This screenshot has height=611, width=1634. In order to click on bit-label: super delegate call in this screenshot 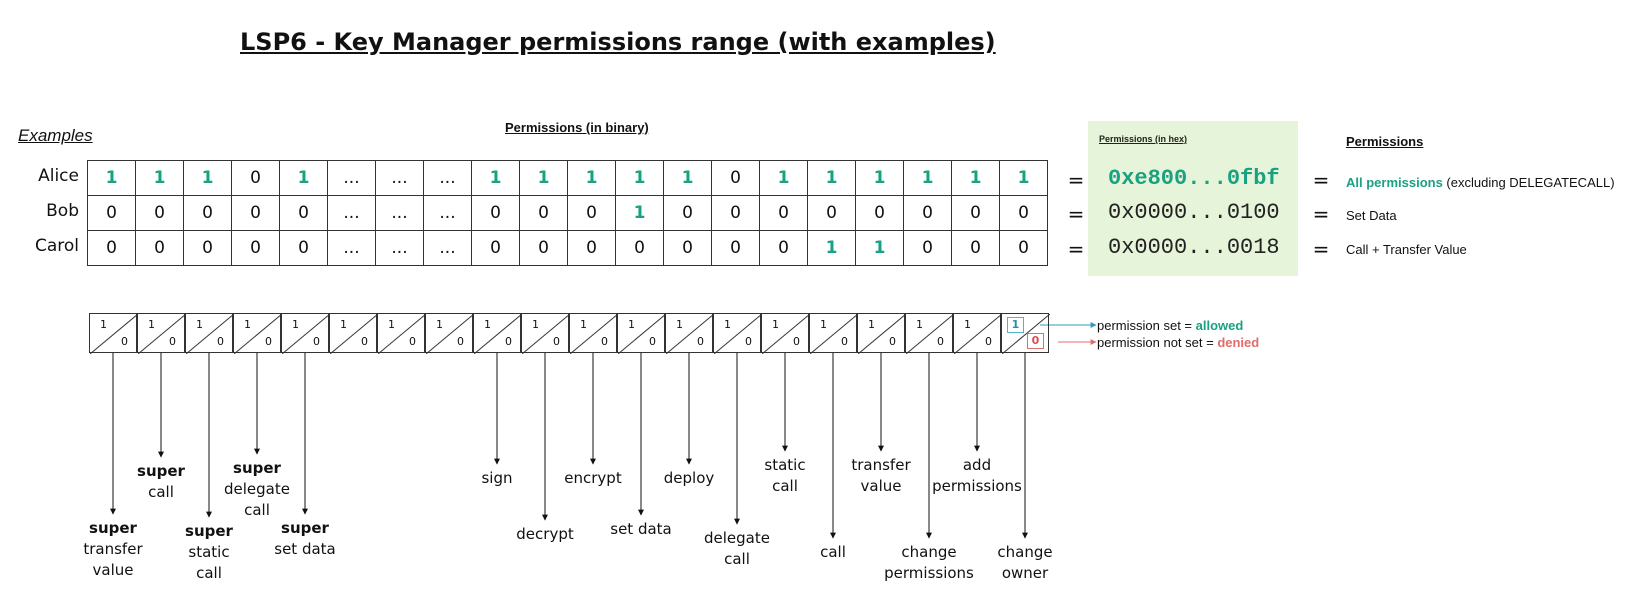, I will do `click(257, 489)`.